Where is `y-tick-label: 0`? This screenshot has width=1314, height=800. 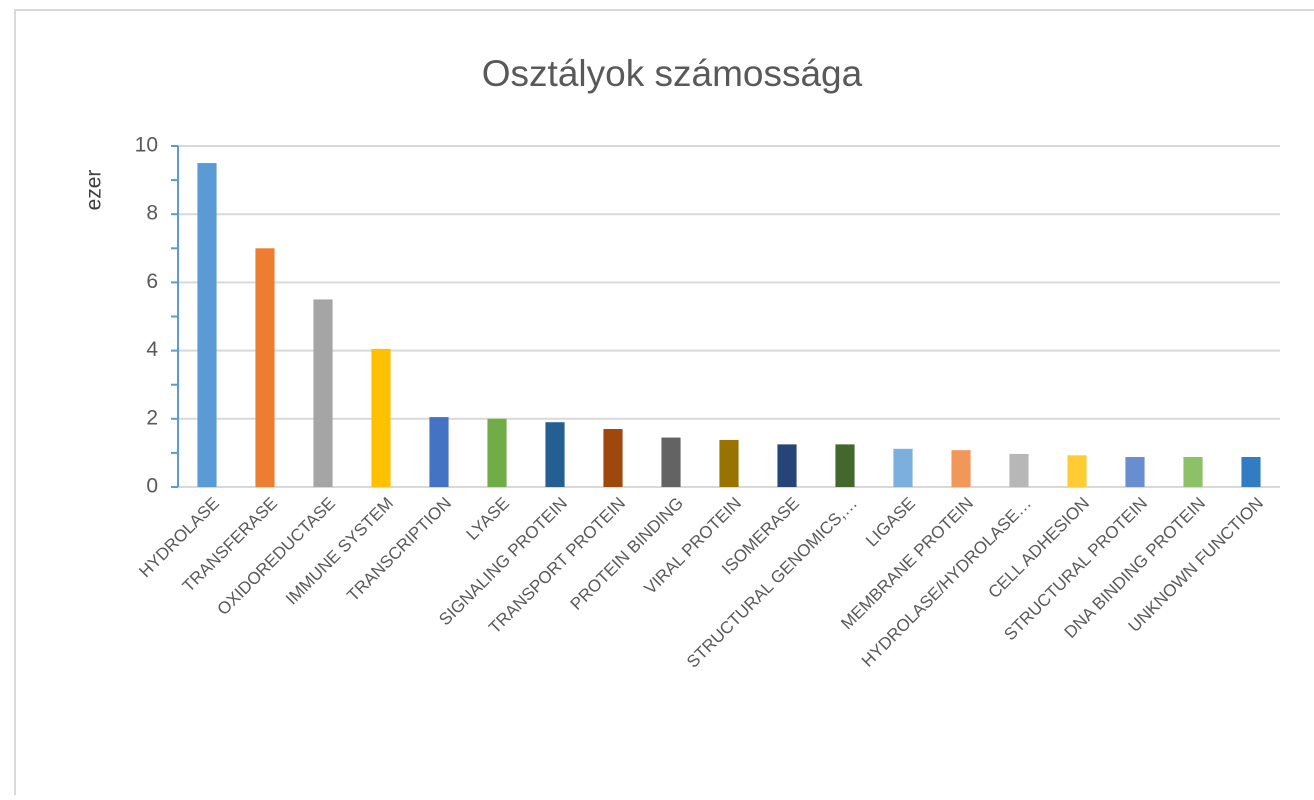
y-tick-label: 0 is located at coordinates (152, 486).